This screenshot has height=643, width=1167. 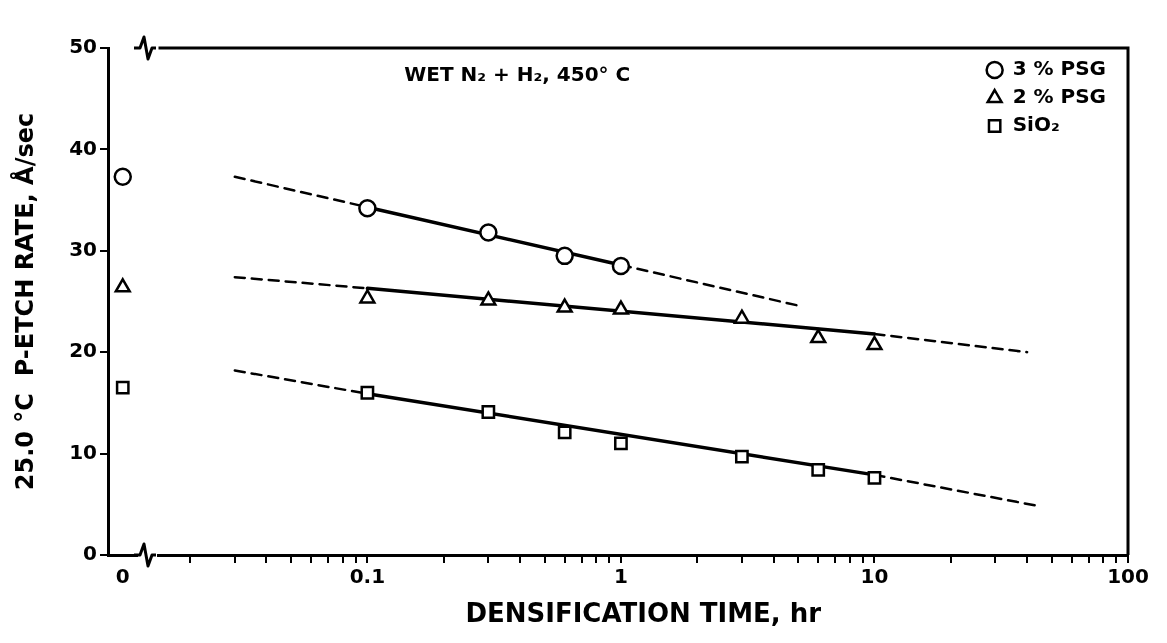 What do you see at coordinates (1036, 124) in the screenshot?
I see `legend-label: SiO₂` at bounding box center [1036, 124].